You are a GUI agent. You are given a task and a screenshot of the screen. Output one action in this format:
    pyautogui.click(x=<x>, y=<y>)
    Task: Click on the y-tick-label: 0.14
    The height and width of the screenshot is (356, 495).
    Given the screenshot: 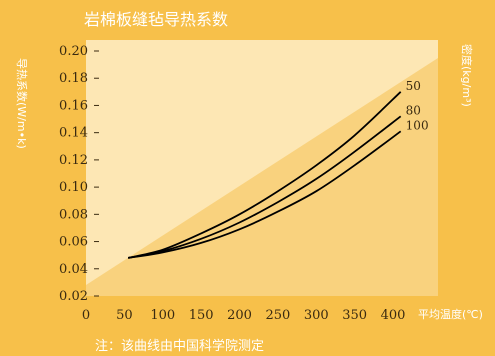 What is the action you would take?
    pyautogui.click(x=73, y=133)
    